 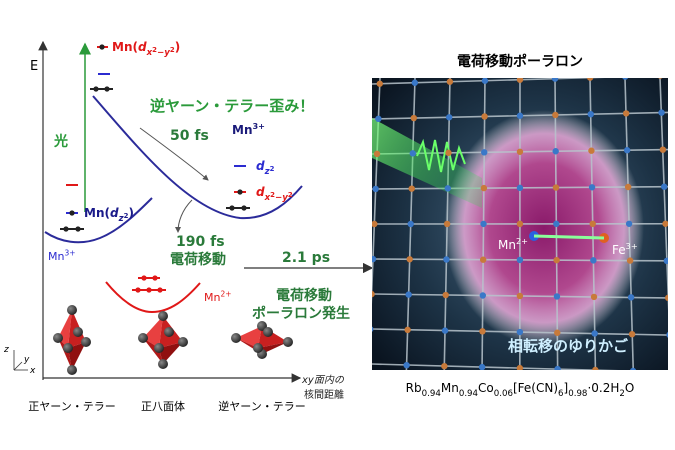 I want to click on coordinate-axes, so click(x=20, y=360).